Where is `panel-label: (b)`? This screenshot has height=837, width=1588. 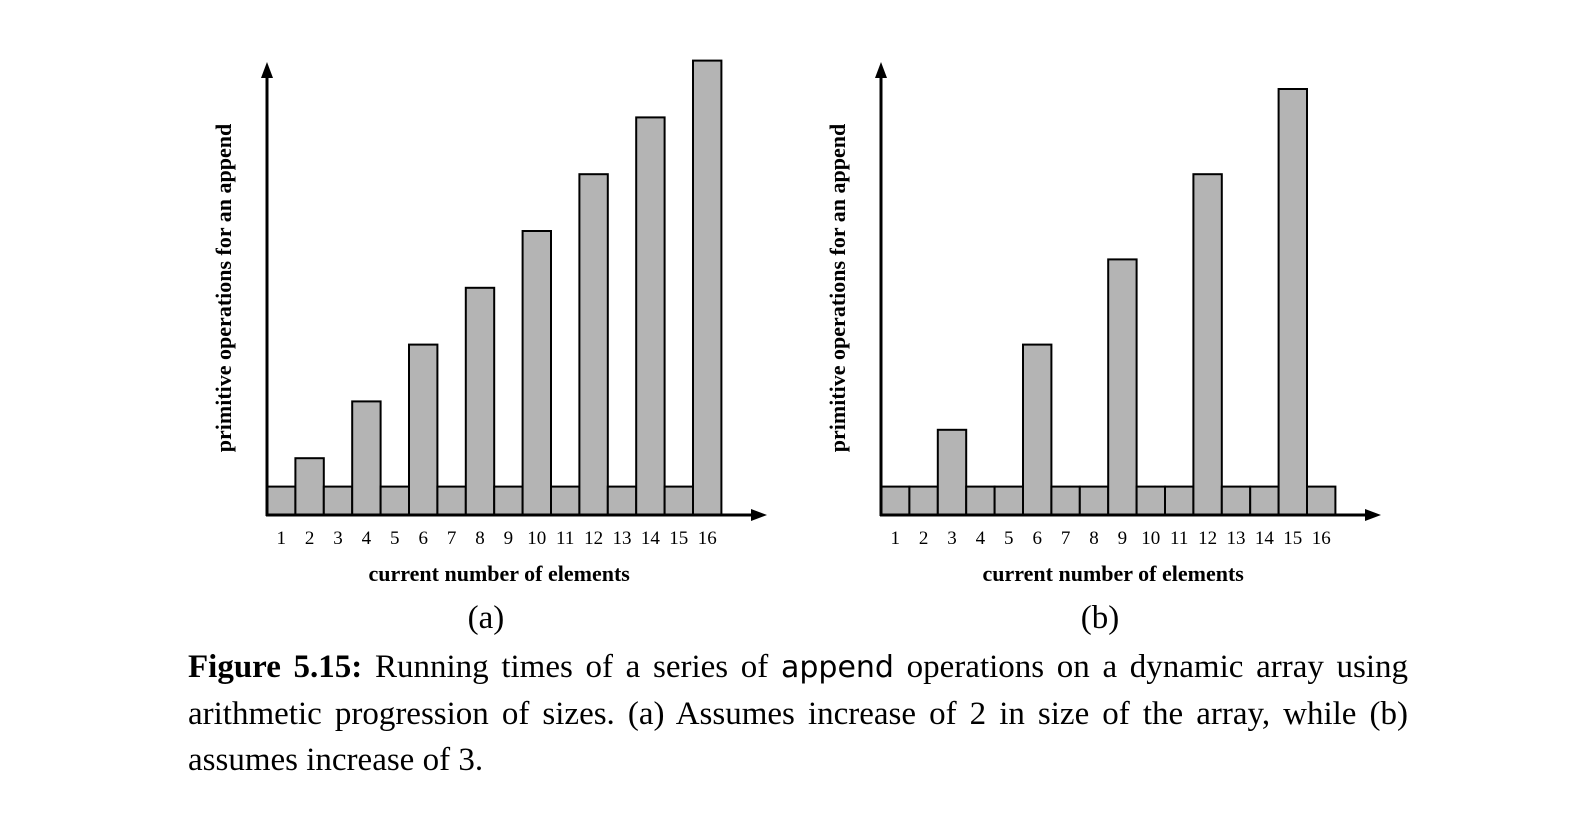
panel-label: (b) is located at coordinates (1100, 618).